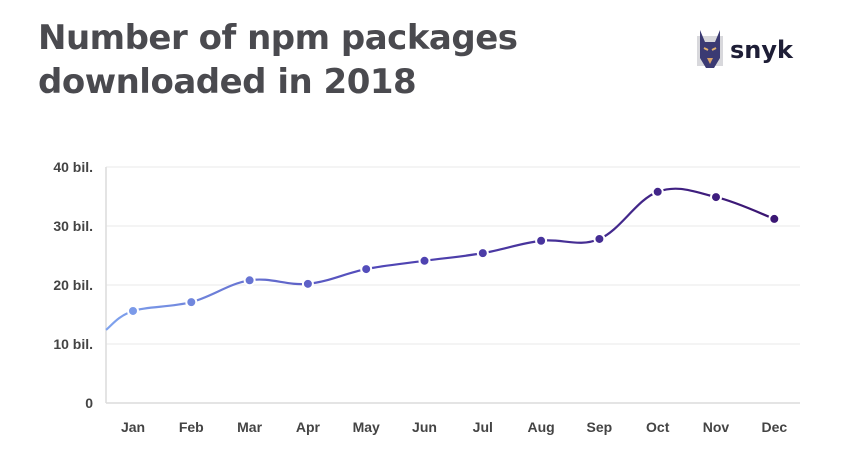 Image resolution: width=852 pixels, height=462 pixels. Describe the element at coordinates (540, 427) in the screenshot. I see `x-tick-label: Aug` at that location.